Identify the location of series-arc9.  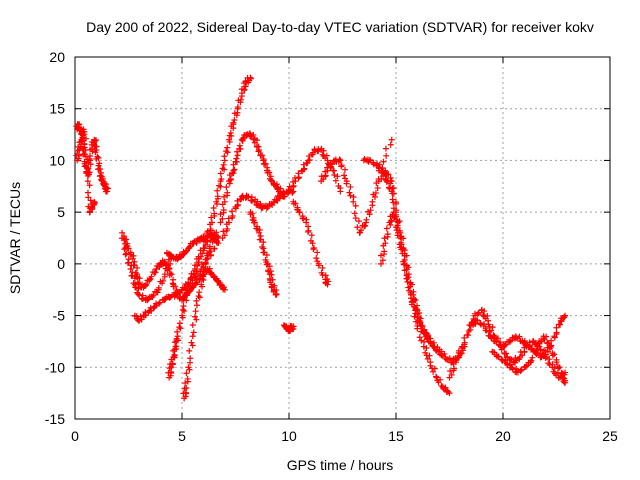
(252, 178).